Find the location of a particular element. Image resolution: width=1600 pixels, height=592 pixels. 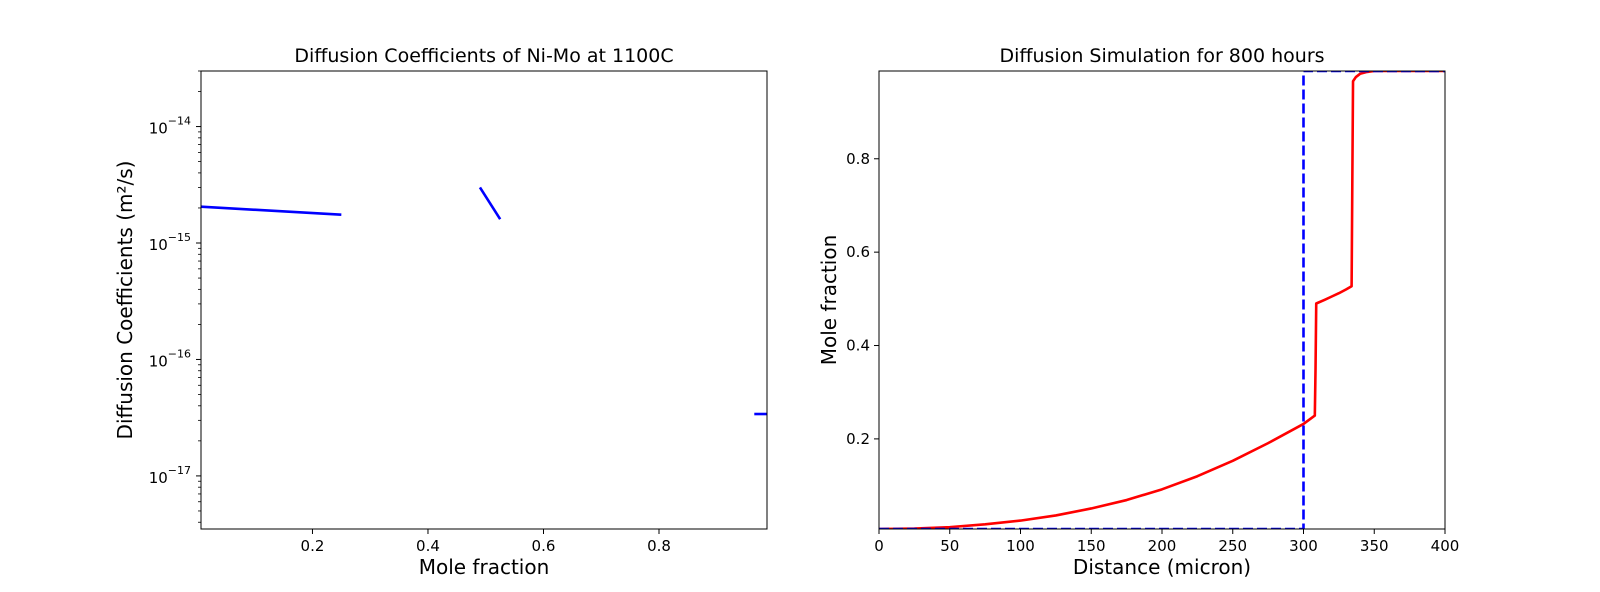

x-axis-label: Mole fraction is located at coordinates (484, 567).